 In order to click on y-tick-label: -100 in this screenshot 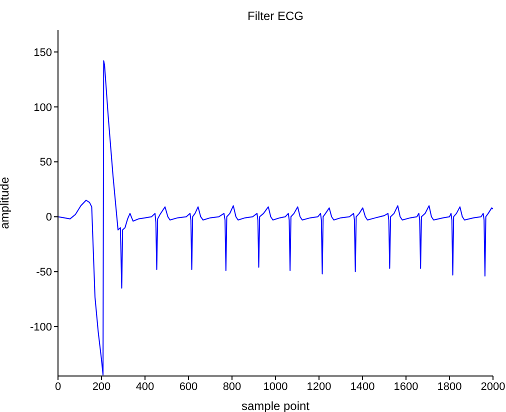, I will do `click(41, 327)`.